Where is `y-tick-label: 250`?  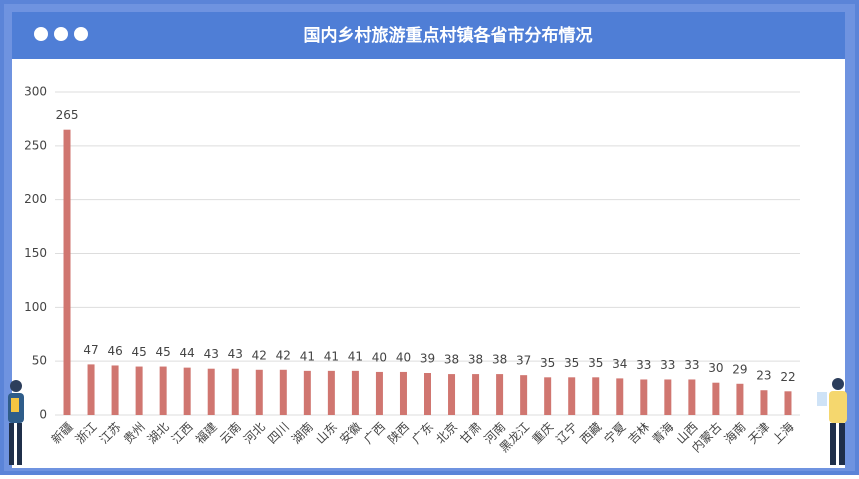 y-tick-label: 250 is located at coordinates (35, 145).